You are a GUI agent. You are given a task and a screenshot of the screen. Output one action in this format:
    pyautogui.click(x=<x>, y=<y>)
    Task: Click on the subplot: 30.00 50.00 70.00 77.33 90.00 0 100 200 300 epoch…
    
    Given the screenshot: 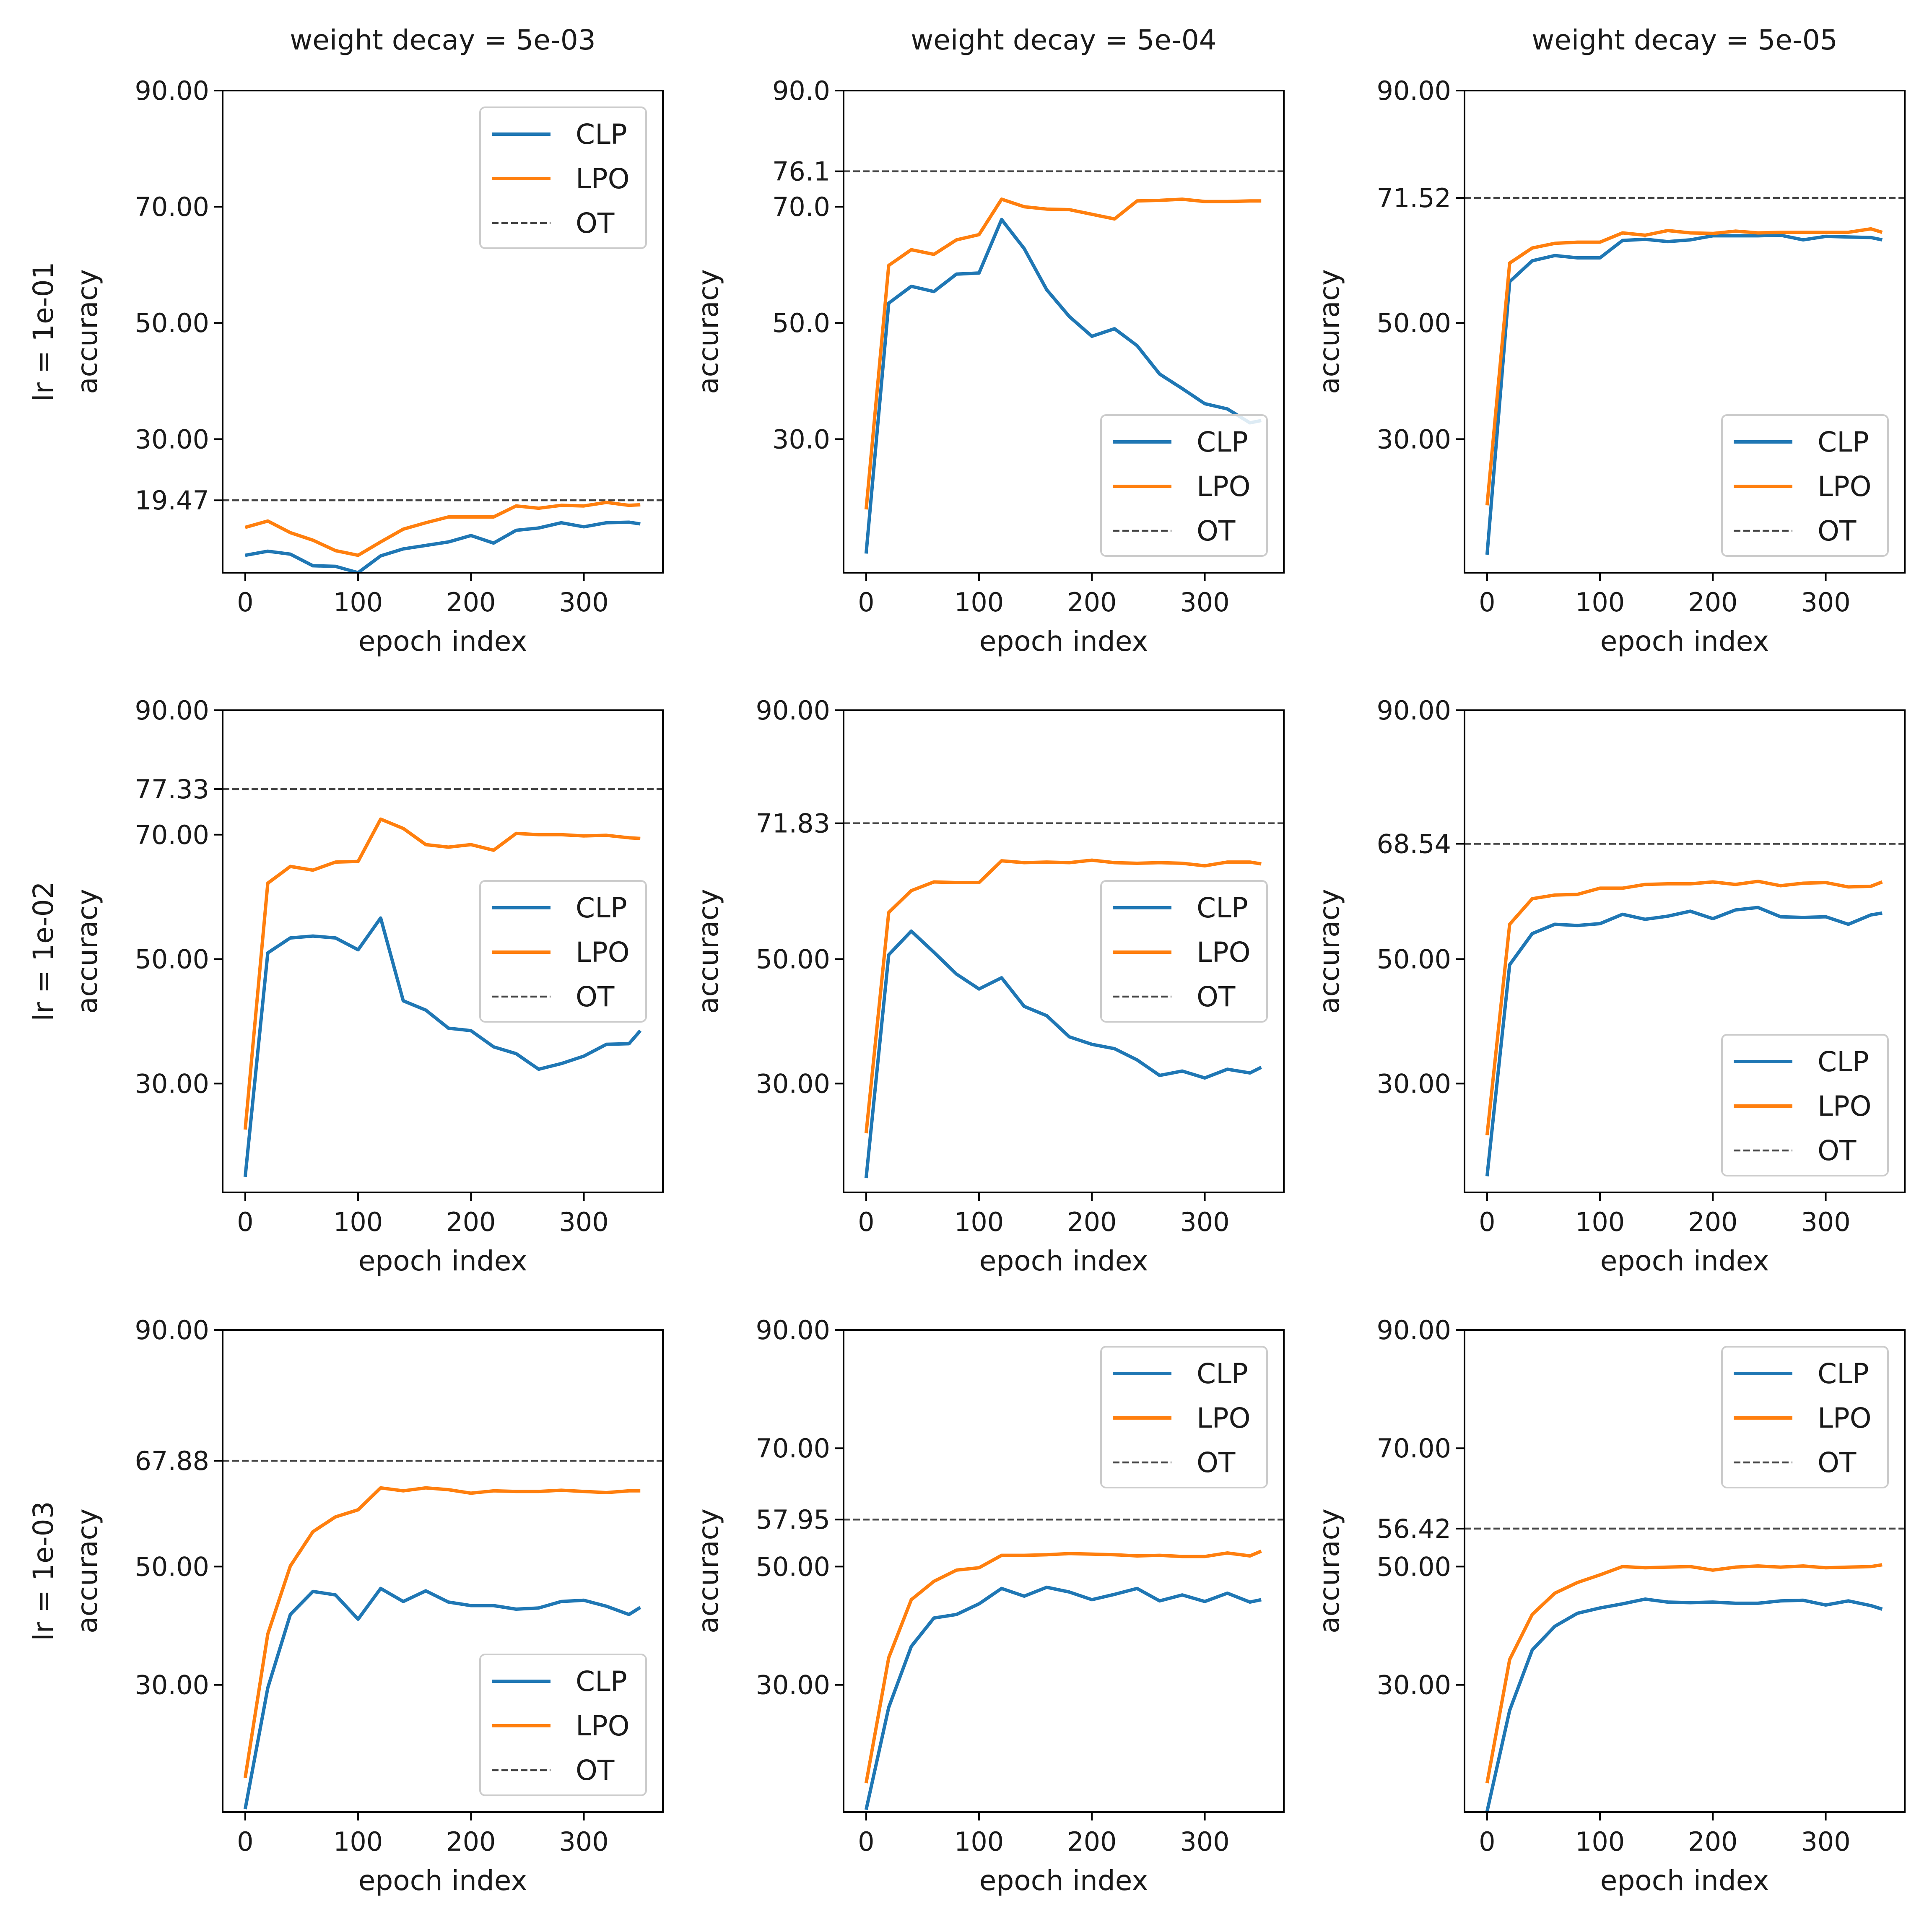 What is the action you would take?
    pyautogui.click(x=367, y=986)
    